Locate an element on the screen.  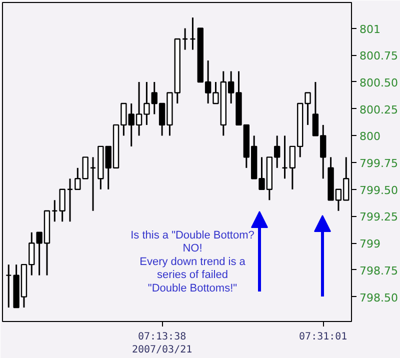
annotation: Is this a "Double Bottom? NO! Every down trend is a series of failed "Double Bottoms!" is located at coordinates (192, 262).